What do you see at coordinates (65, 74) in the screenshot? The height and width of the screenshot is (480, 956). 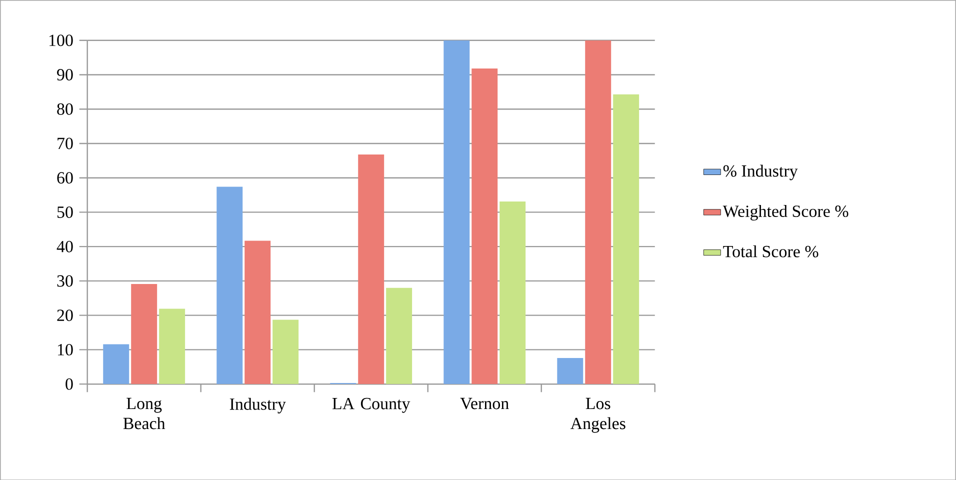 I see `y-tick-label: 90` at bounding box center [65, 74].